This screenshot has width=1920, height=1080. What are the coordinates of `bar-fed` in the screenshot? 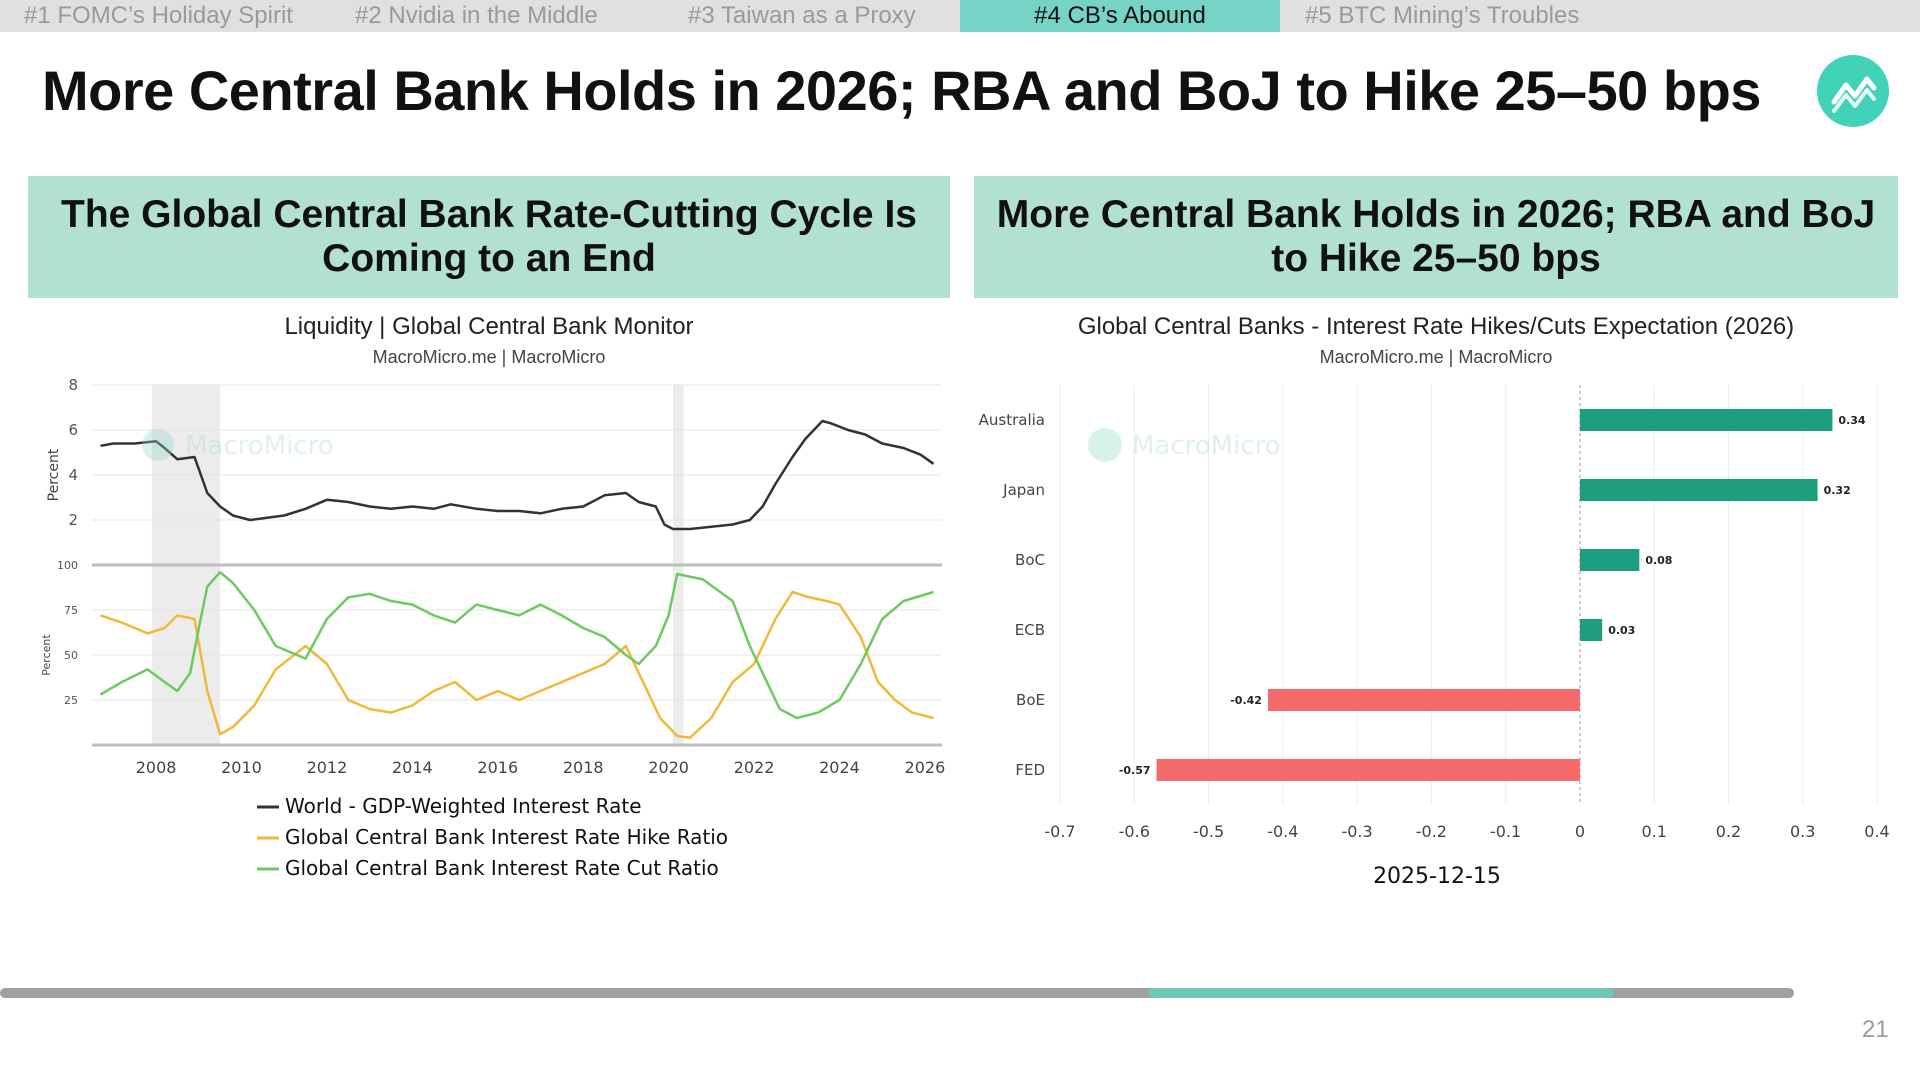 It's located at (1368, 770).